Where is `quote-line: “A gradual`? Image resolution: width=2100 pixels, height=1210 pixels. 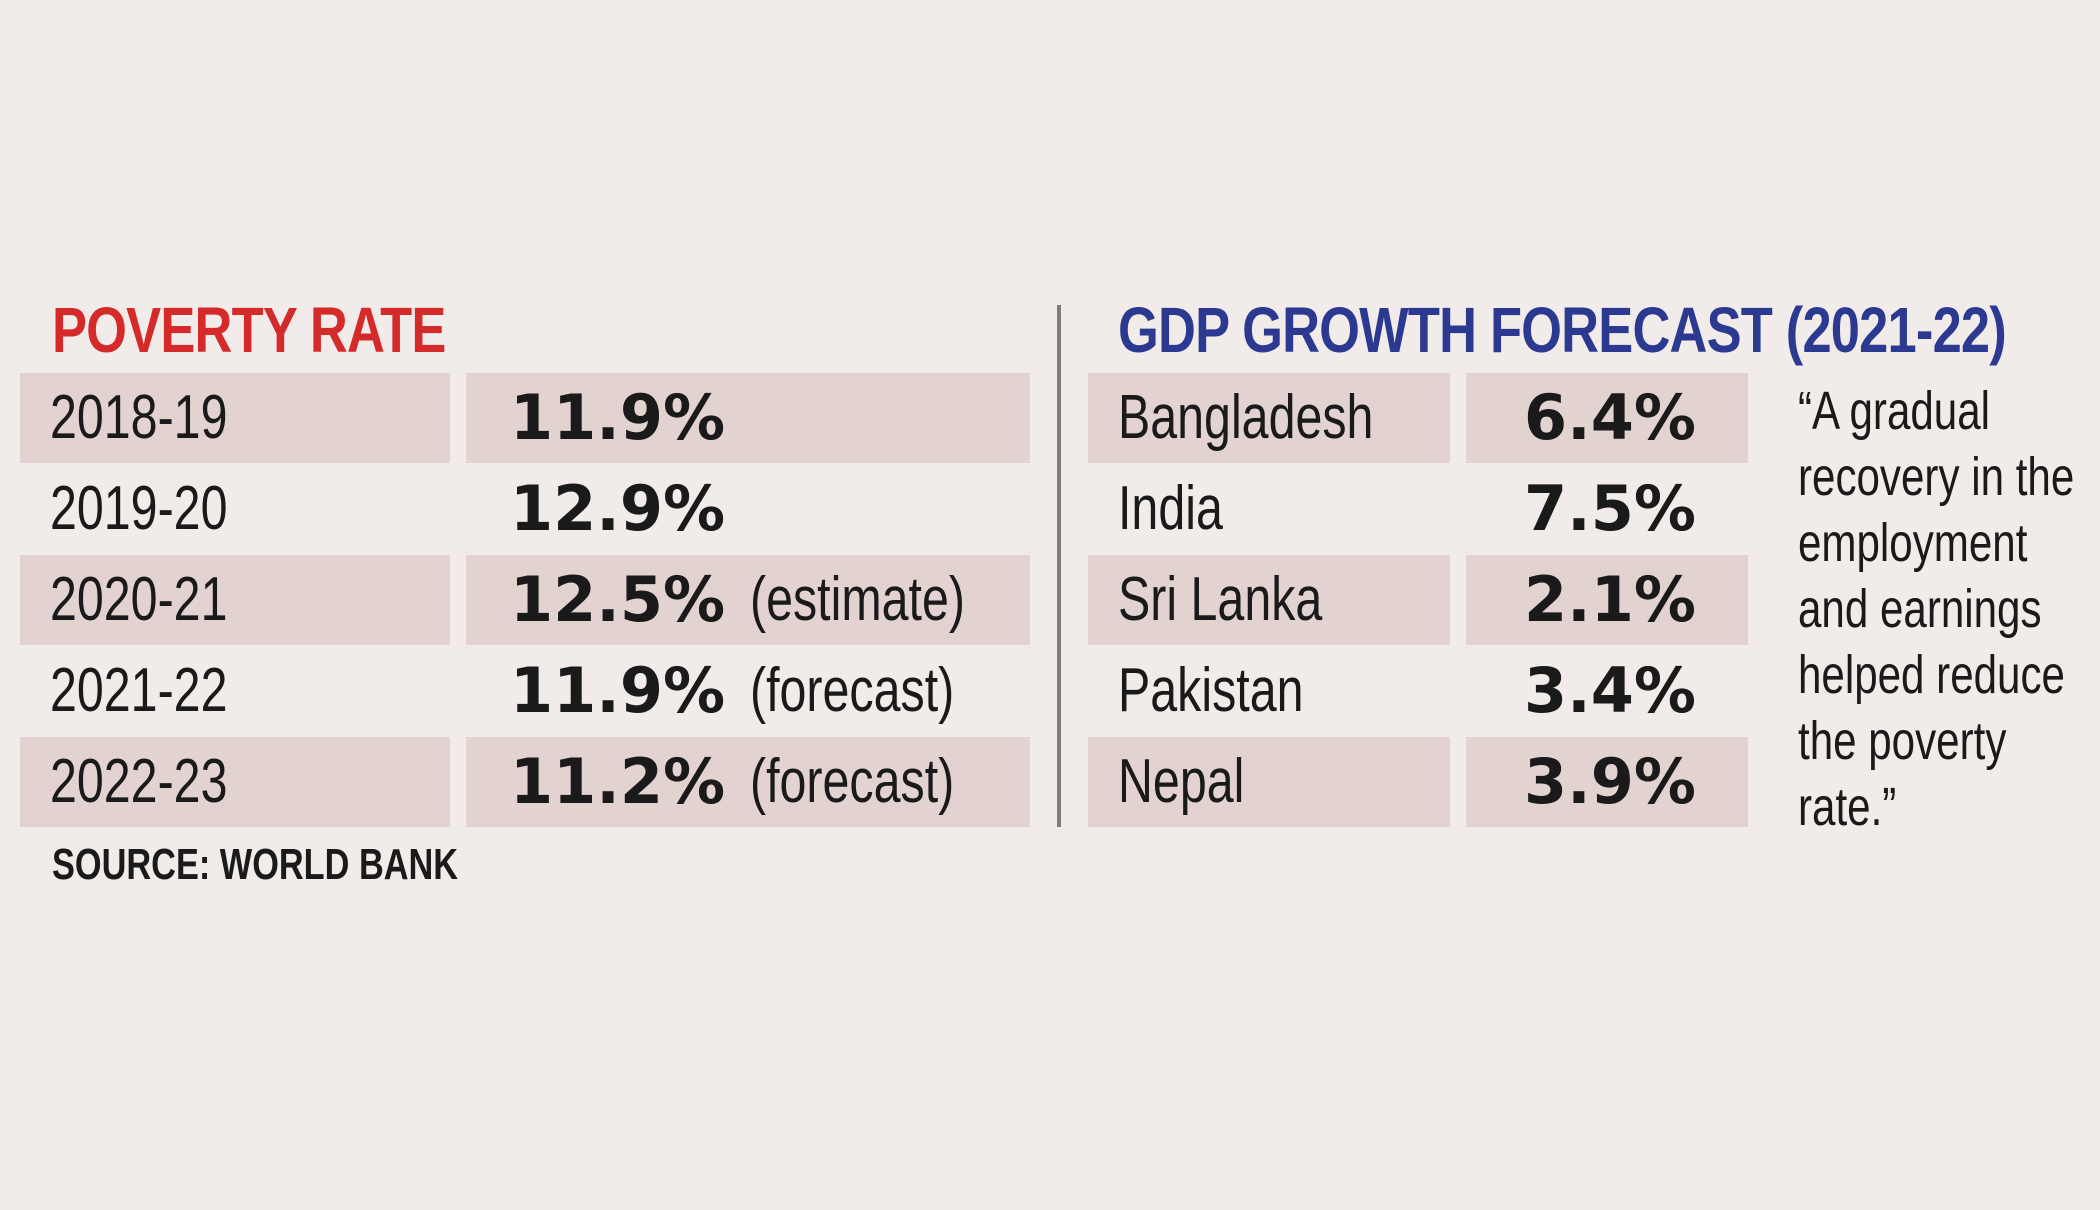 quote-line: “A gradual is located at coordinates (1894, 411).